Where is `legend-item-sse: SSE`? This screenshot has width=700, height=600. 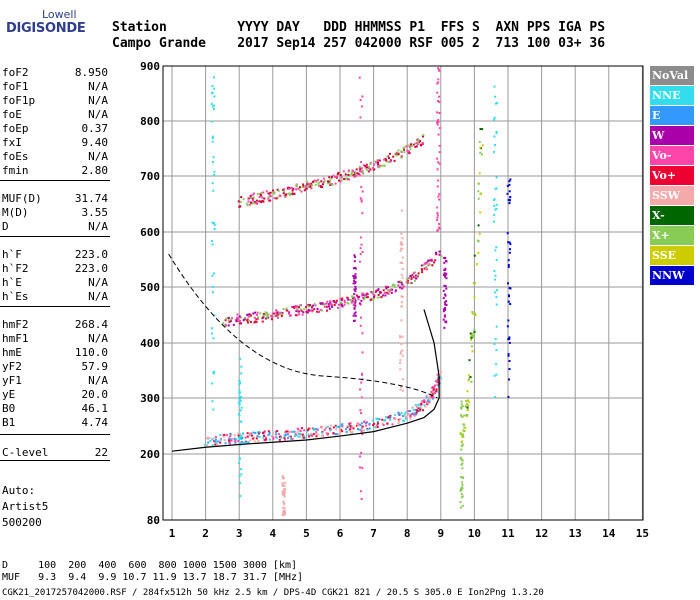 legend-item-sse: SSE is located at coordinates (672, 255).